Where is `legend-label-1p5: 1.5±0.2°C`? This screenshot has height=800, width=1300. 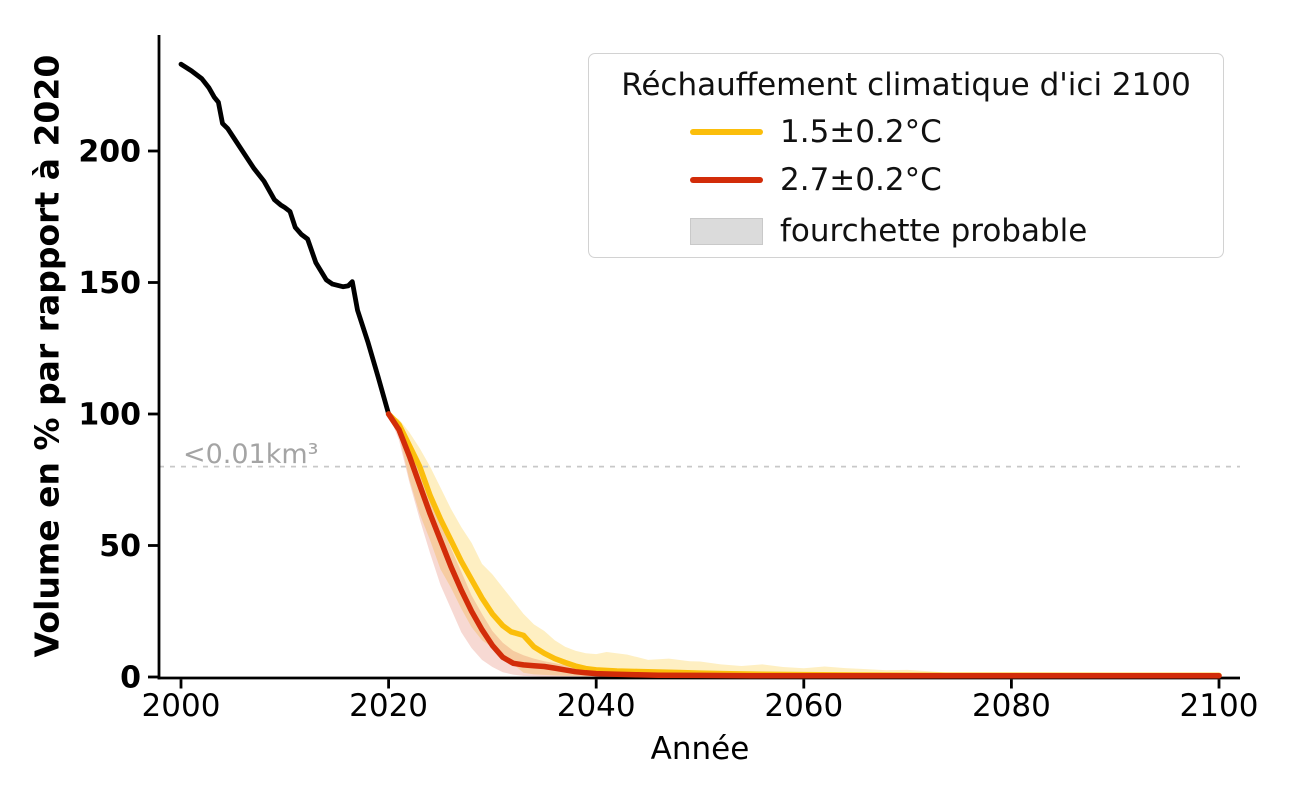 legend-label-1p5: 1.5±0.2°C is located at coordinates (861, 132).